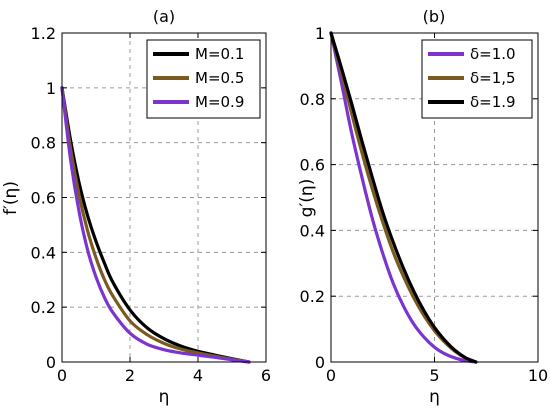 The width and height of the screenshot is (550, 412). What do you see at coordinates (11, 198) in the screenshot?
I see `y-axis-label: f′(η)` at bounding box center [11, 198].